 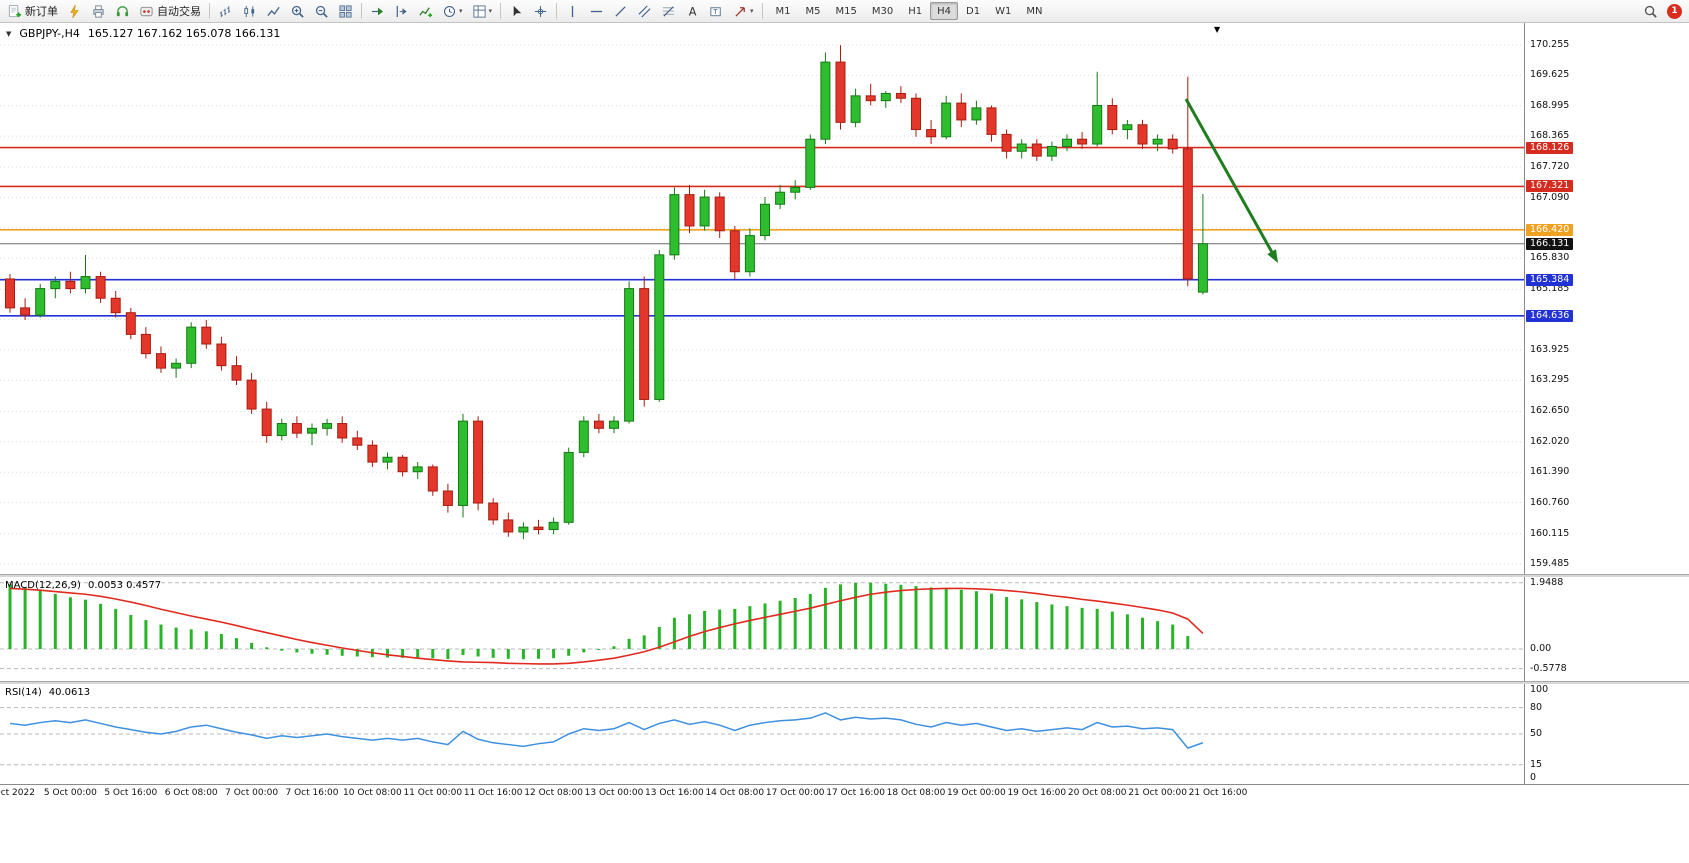 I want to click on label-icon: T, so click(x=715, y=11).